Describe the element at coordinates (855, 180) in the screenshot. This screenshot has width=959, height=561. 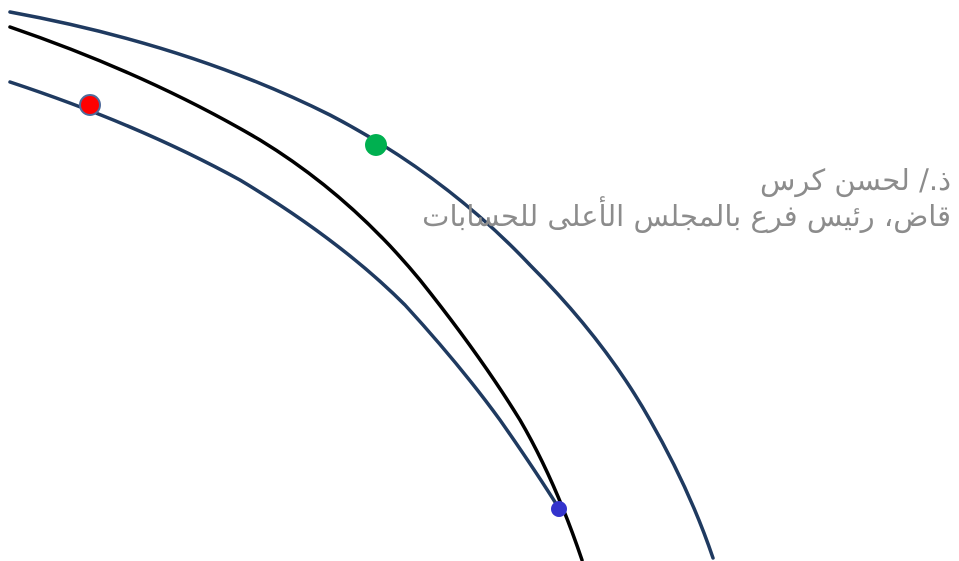
I see `author-name: ذ./ لحسن كرس` at that location.